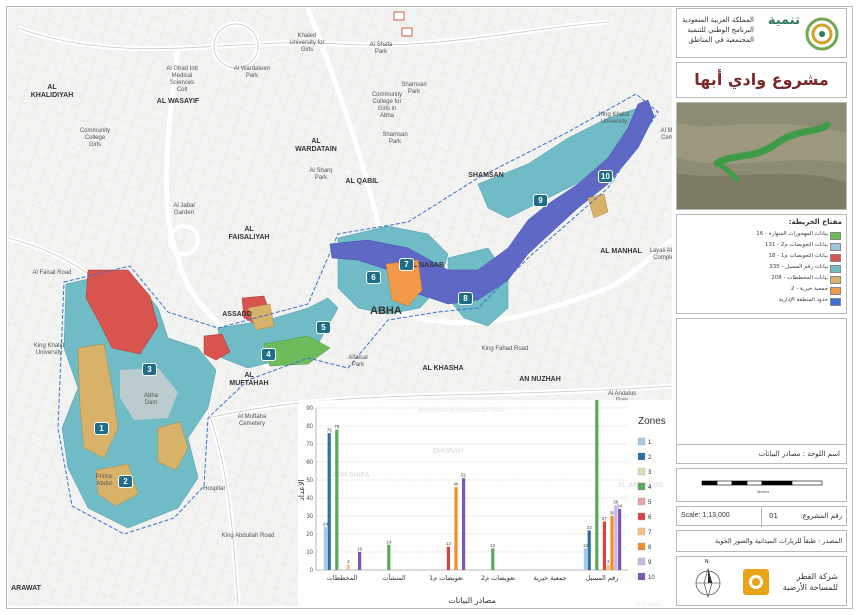 Image resolution: width=859 pixels, height=615 pixels. What do you see at coordinates (312, 571) in the screenshot?
I see `chart-y-tick: 0` at bounding box center [312, 571].